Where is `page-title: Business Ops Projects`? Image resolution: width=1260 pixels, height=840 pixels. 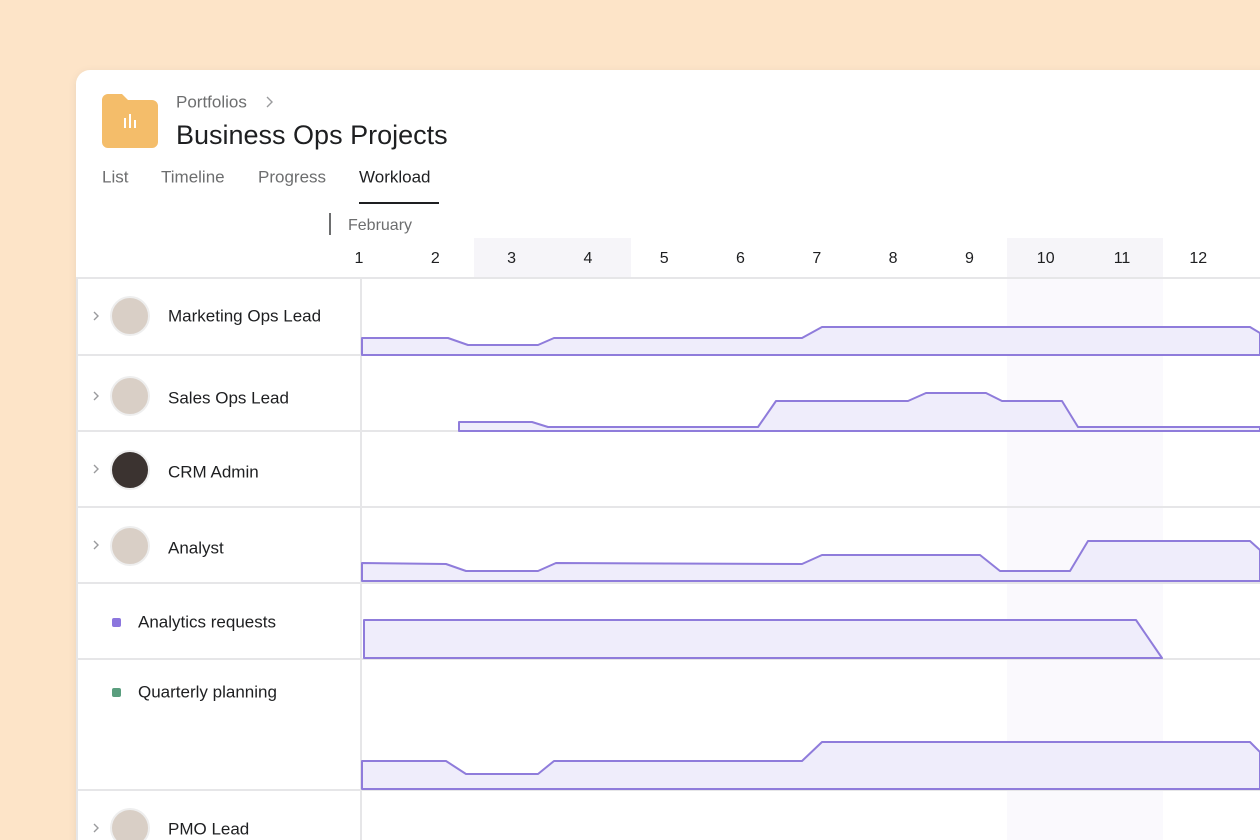
page-title: Business Ops Projects is located at coordinates (312, 135).